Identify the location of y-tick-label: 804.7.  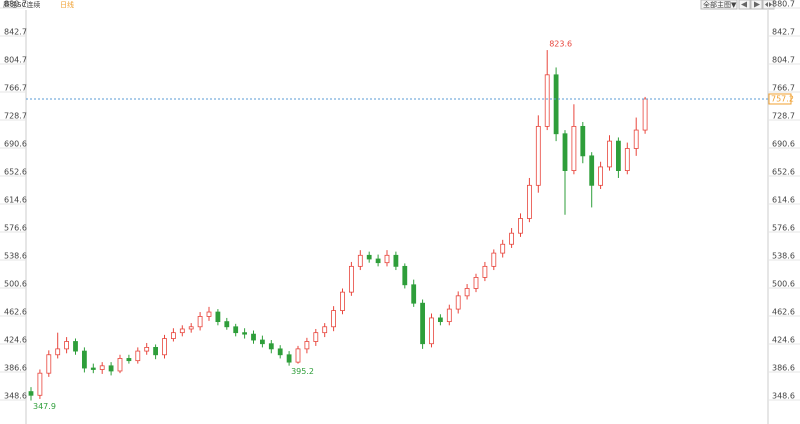
(15, 59).